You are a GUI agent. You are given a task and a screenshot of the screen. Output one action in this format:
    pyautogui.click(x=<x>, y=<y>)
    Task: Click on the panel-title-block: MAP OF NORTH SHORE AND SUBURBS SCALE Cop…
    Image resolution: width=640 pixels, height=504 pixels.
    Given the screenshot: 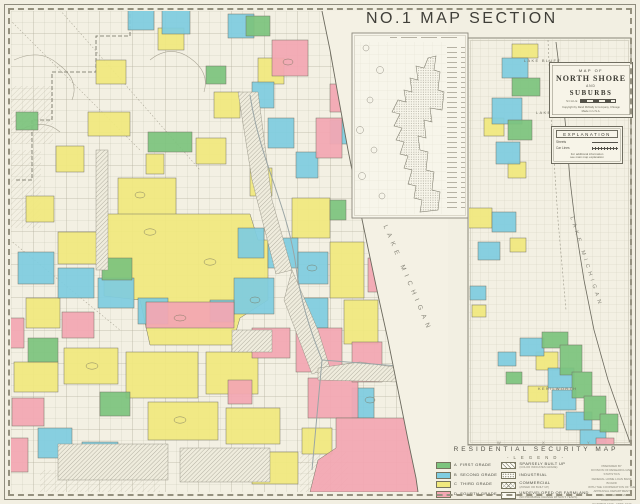 What is the action you would take?
    pyautogui.click(x=591, y=90)
    